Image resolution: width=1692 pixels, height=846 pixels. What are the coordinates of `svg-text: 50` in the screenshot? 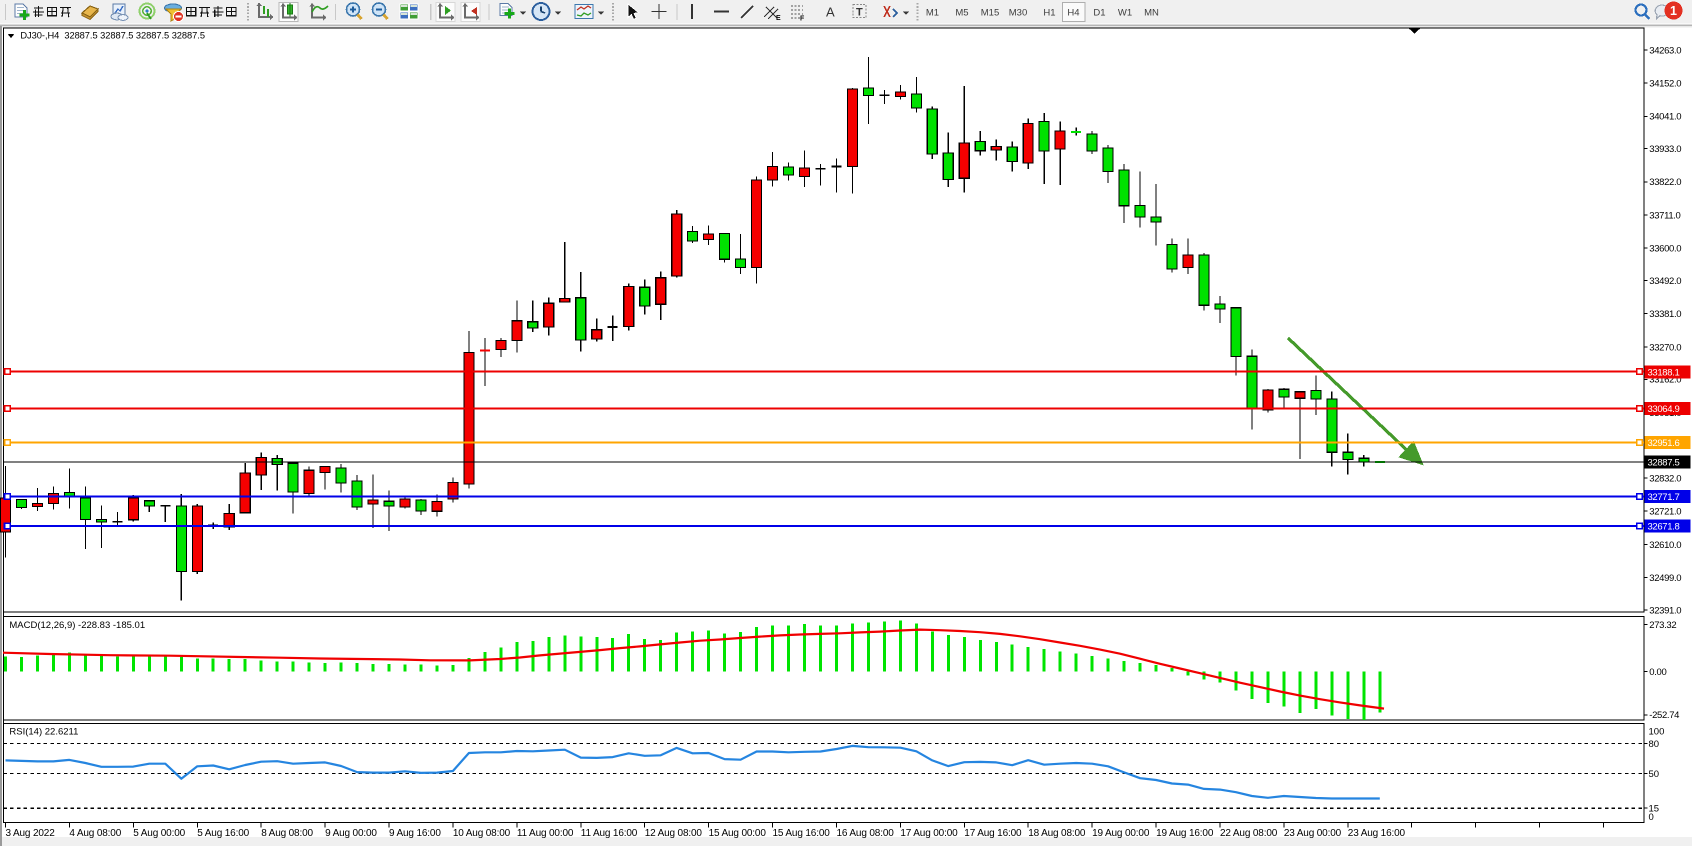 It's located at (1654, 774).